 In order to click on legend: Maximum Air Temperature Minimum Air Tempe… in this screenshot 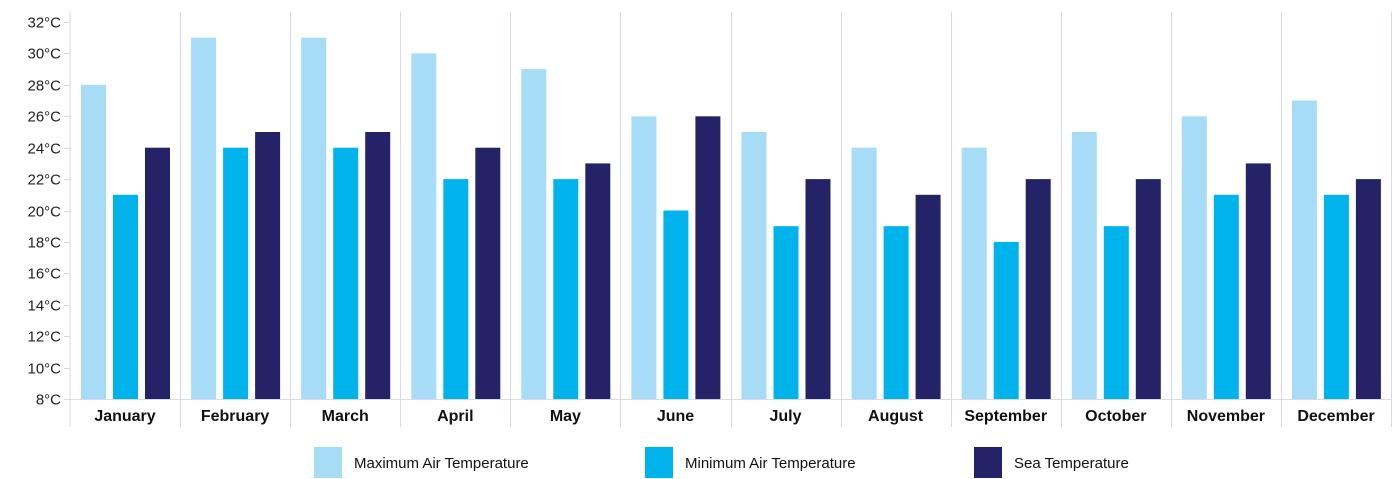, I will do `click(721, 462)`.